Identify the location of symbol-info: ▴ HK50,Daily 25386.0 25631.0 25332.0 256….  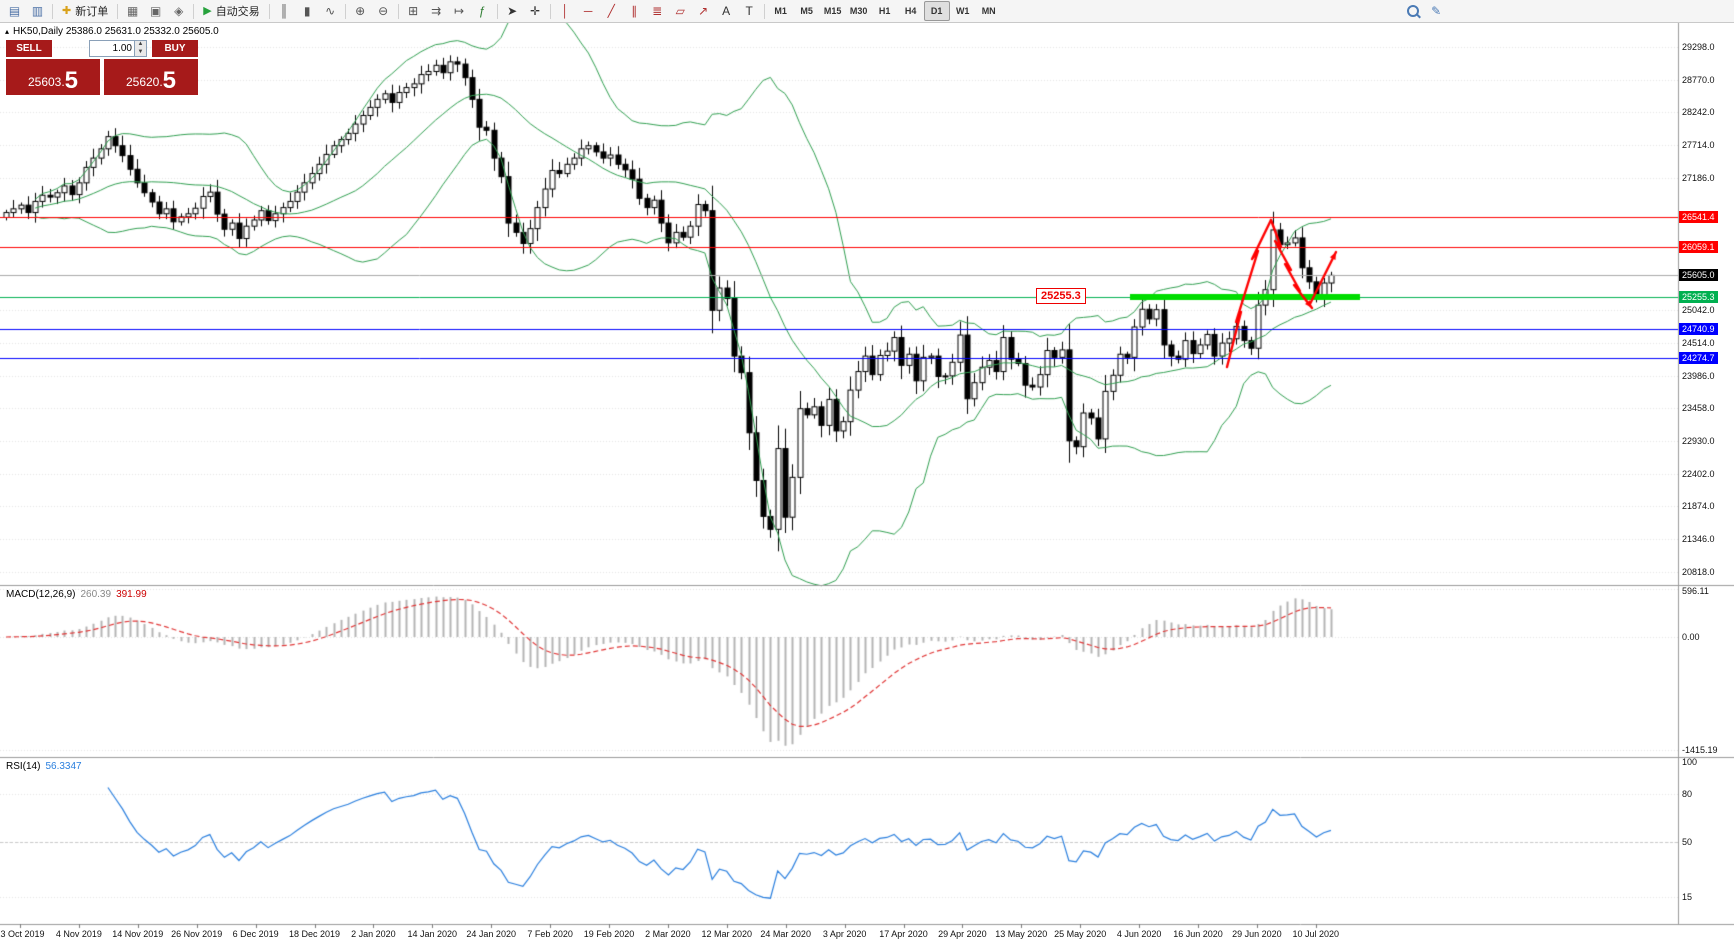
(112, 31).